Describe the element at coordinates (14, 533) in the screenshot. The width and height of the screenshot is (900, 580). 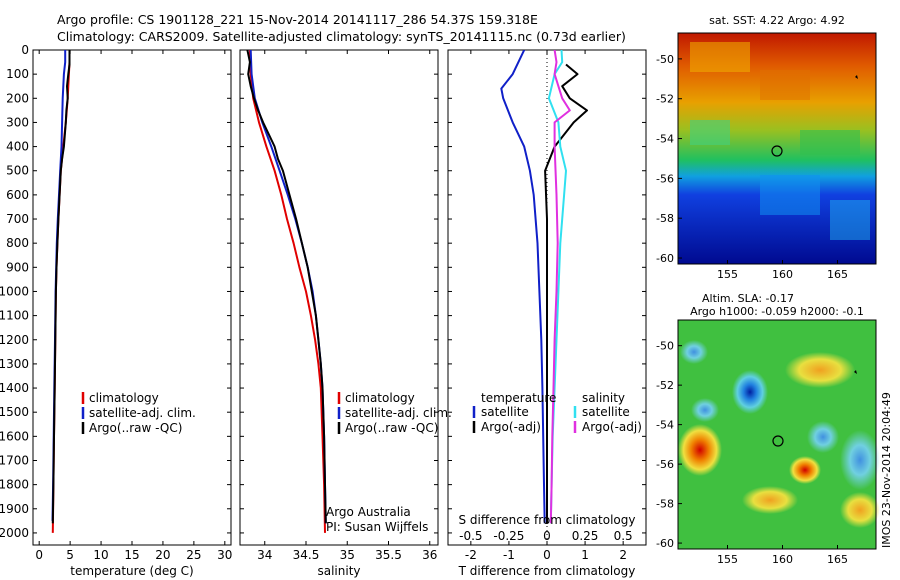
I see `y-tick-label: 2000` at that location.